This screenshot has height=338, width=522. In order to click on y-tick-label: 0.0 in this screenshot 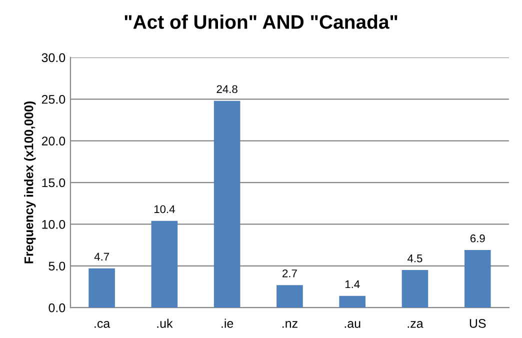, I will do `click(57, 307)`.